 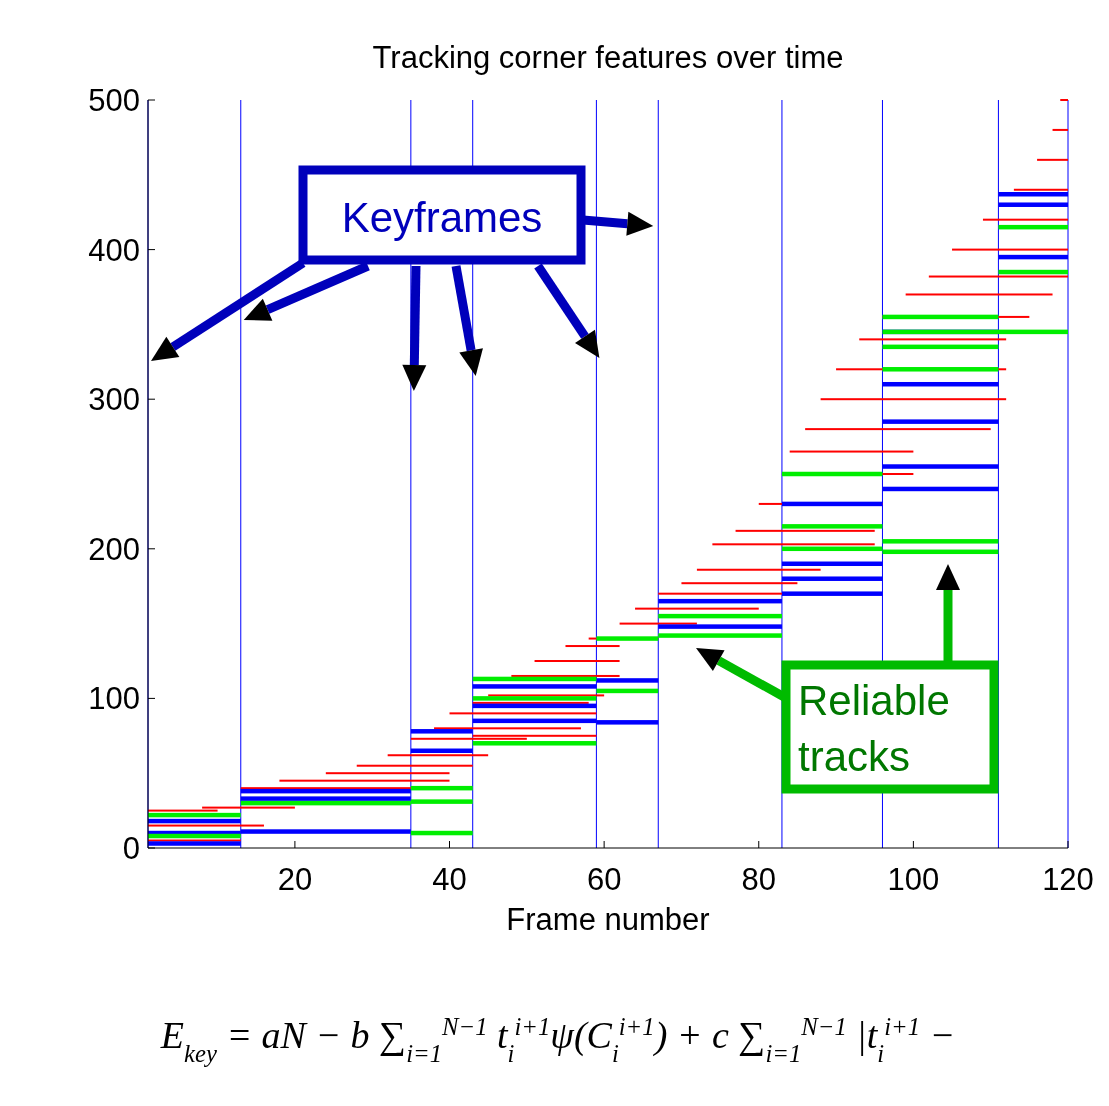 What do you see at coordinates (295, 879) in the screenshot?
I see `x-tick-label: 20` at bounding box center [295, 879].